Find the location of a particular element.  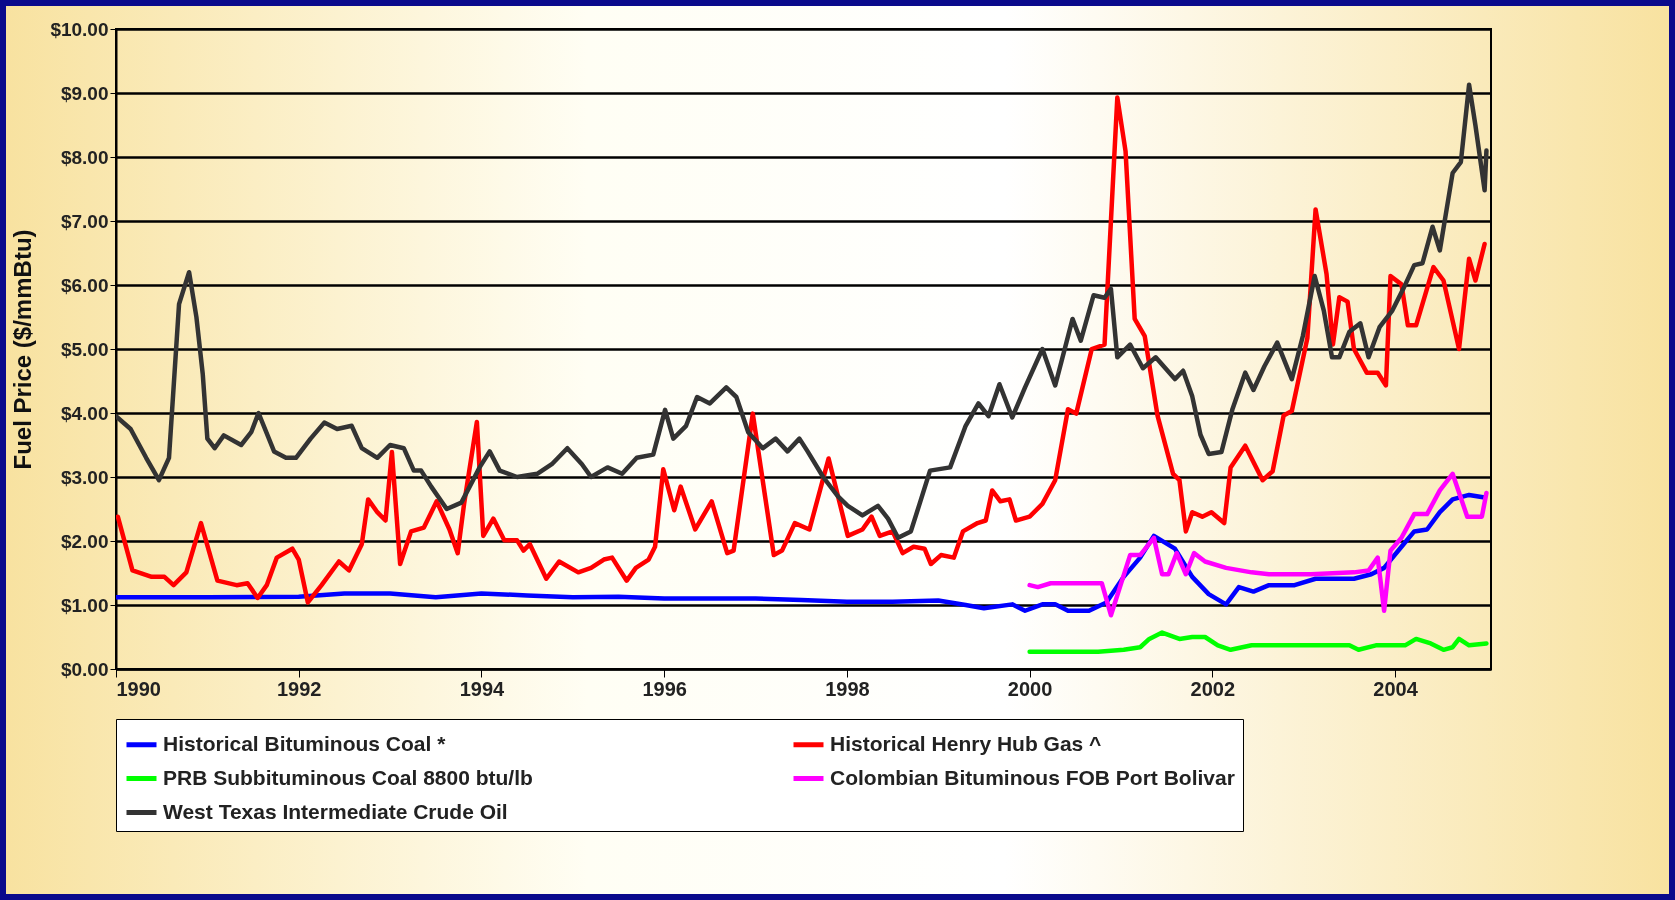

y-tick-label: $7.00 is located at coordinates (84, 221).